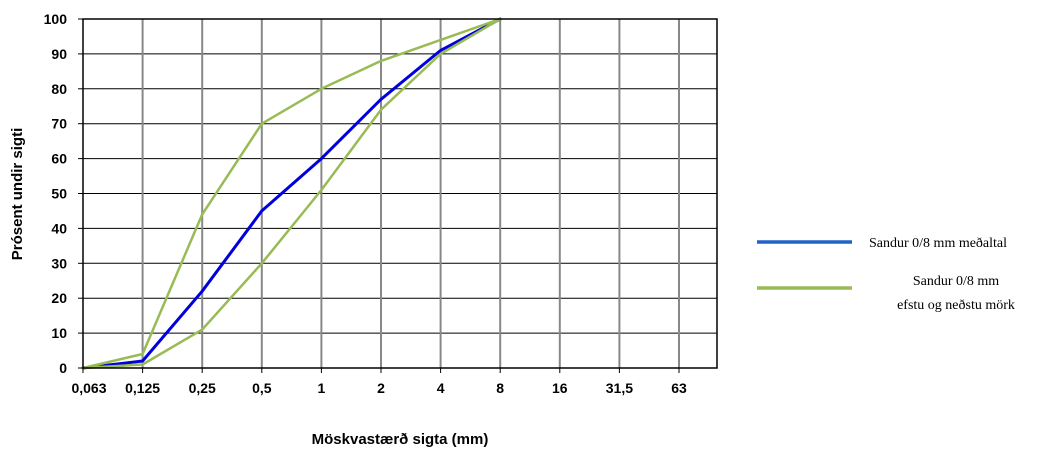 The width and height of the screenshot is (1061, 453). I want to click on legend-label: Sandur 0/8 mm, so click(956, 281).